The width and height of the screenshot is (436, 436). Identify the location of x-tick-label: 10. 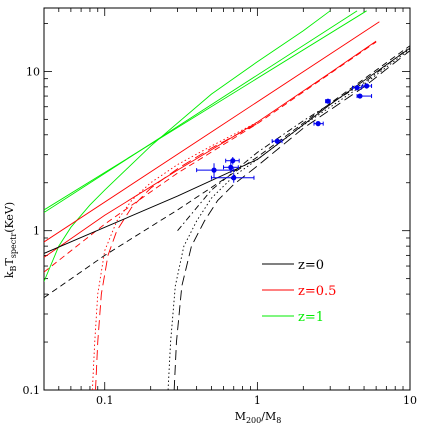
(410, 400).